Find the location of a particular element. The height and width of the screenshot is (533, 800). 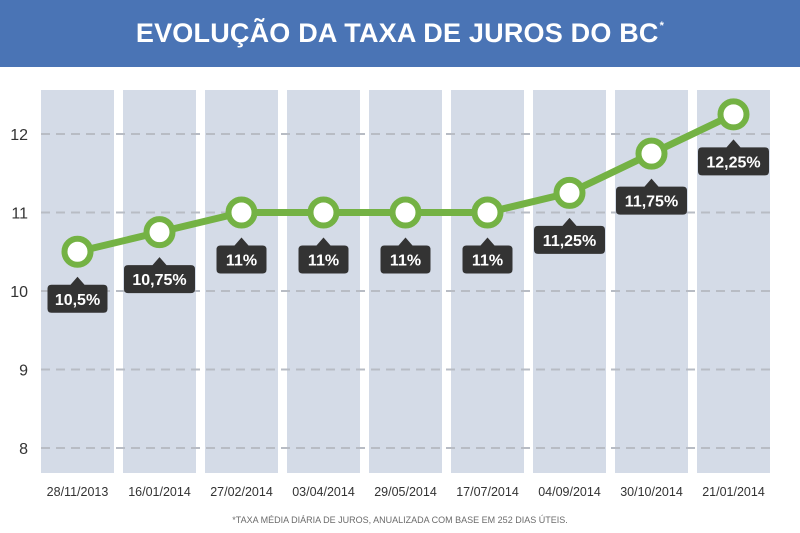

data-label: 10,5% is located at coordinates (77, 300).